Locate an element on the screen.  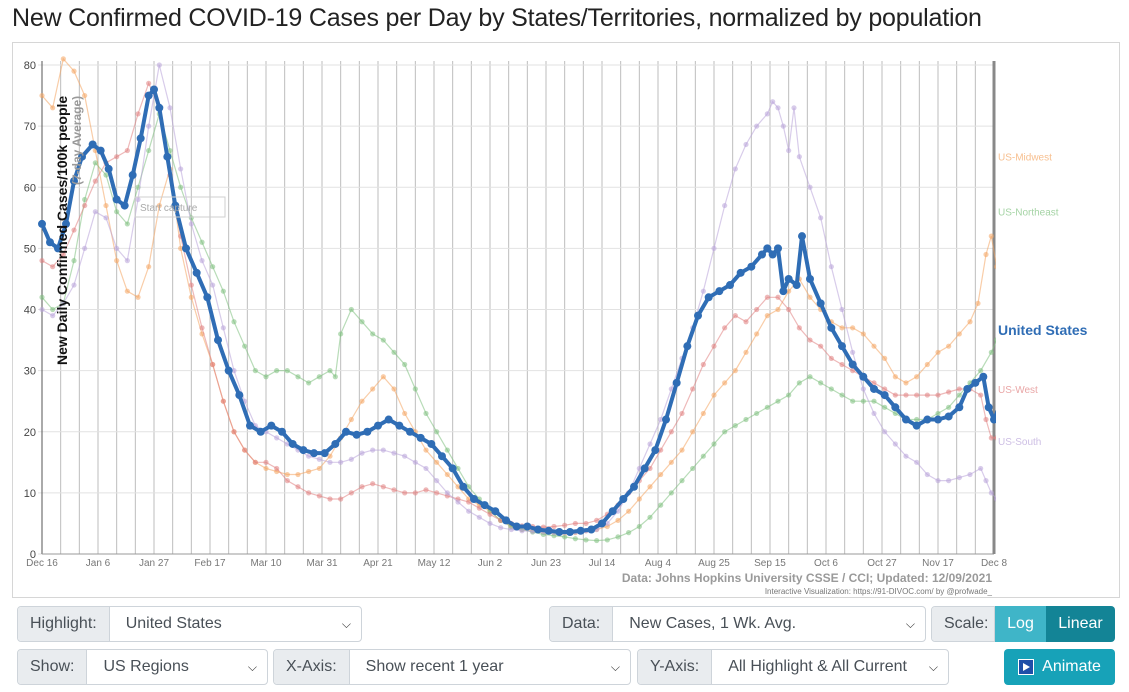
y-tick-label: 30 is located at coordinates (30, 372).